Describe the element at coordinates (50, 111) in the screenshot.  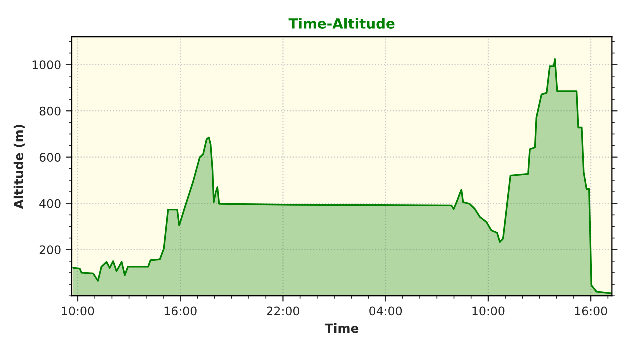
I see `y-tick-label: 800` at that location.